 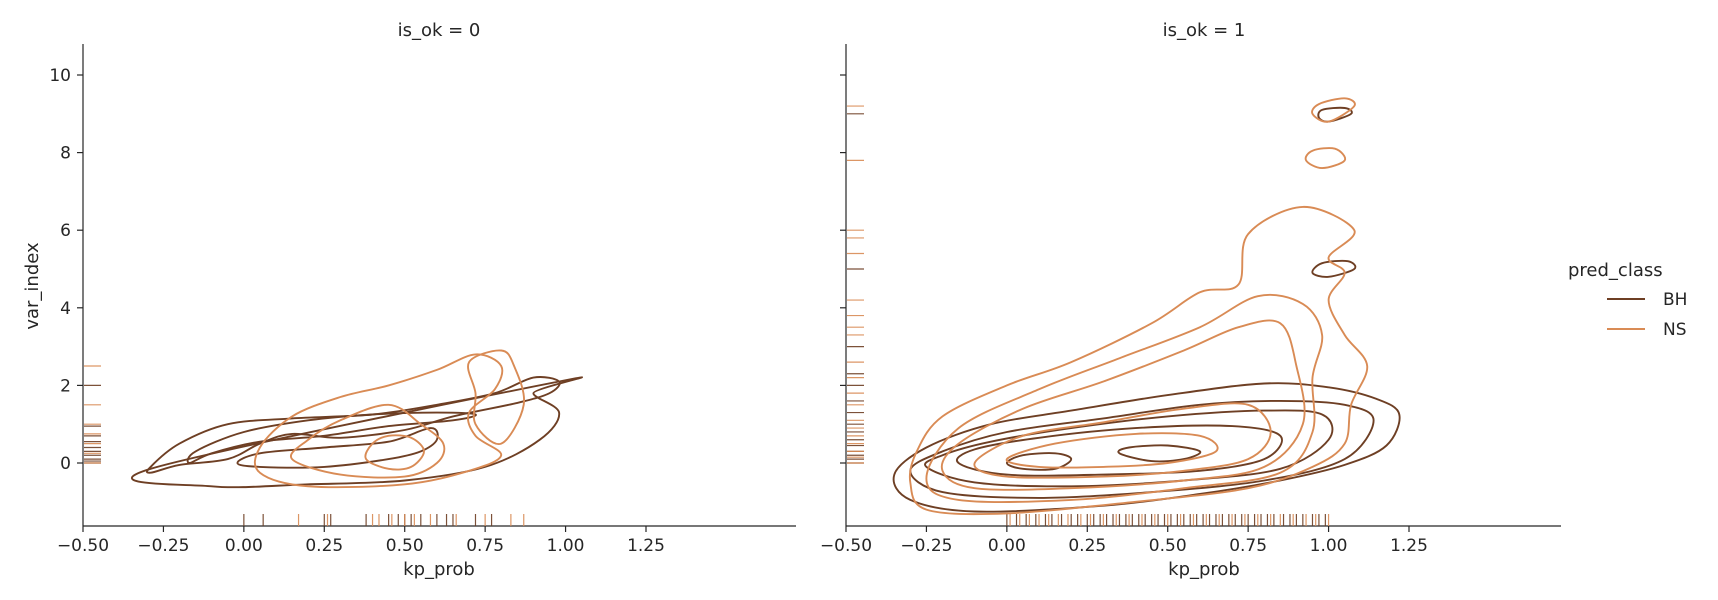 What do you see at coordinates (439, 569) in the screenshot?
I see `x-axis-label-left: kp_prob` at bounding box center [439, 569].